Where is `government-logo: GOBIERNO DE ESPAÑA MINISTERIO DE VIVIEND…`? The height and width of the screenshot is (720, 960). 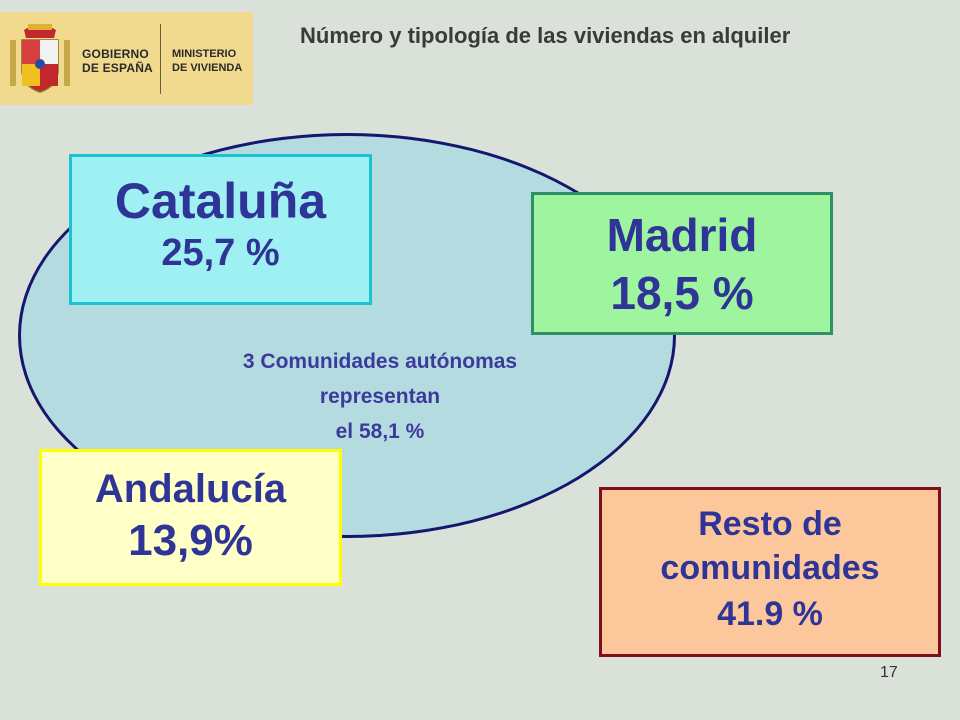 government-logo: GOBIERNO DE ESPAÑA MINISTERIO DE VIVIEND… is located at coordinates (126, 58).